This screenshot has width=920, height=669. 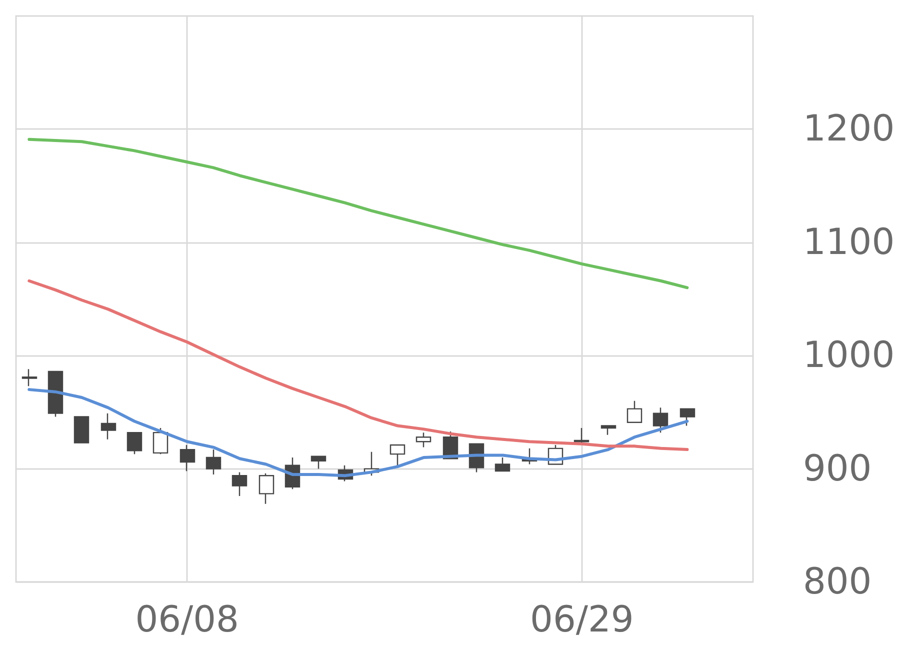 What do you see at coordinates (849, 242) in the screenshot?
I see `y-tick-label: 1100` at bounding box center [849, 242].